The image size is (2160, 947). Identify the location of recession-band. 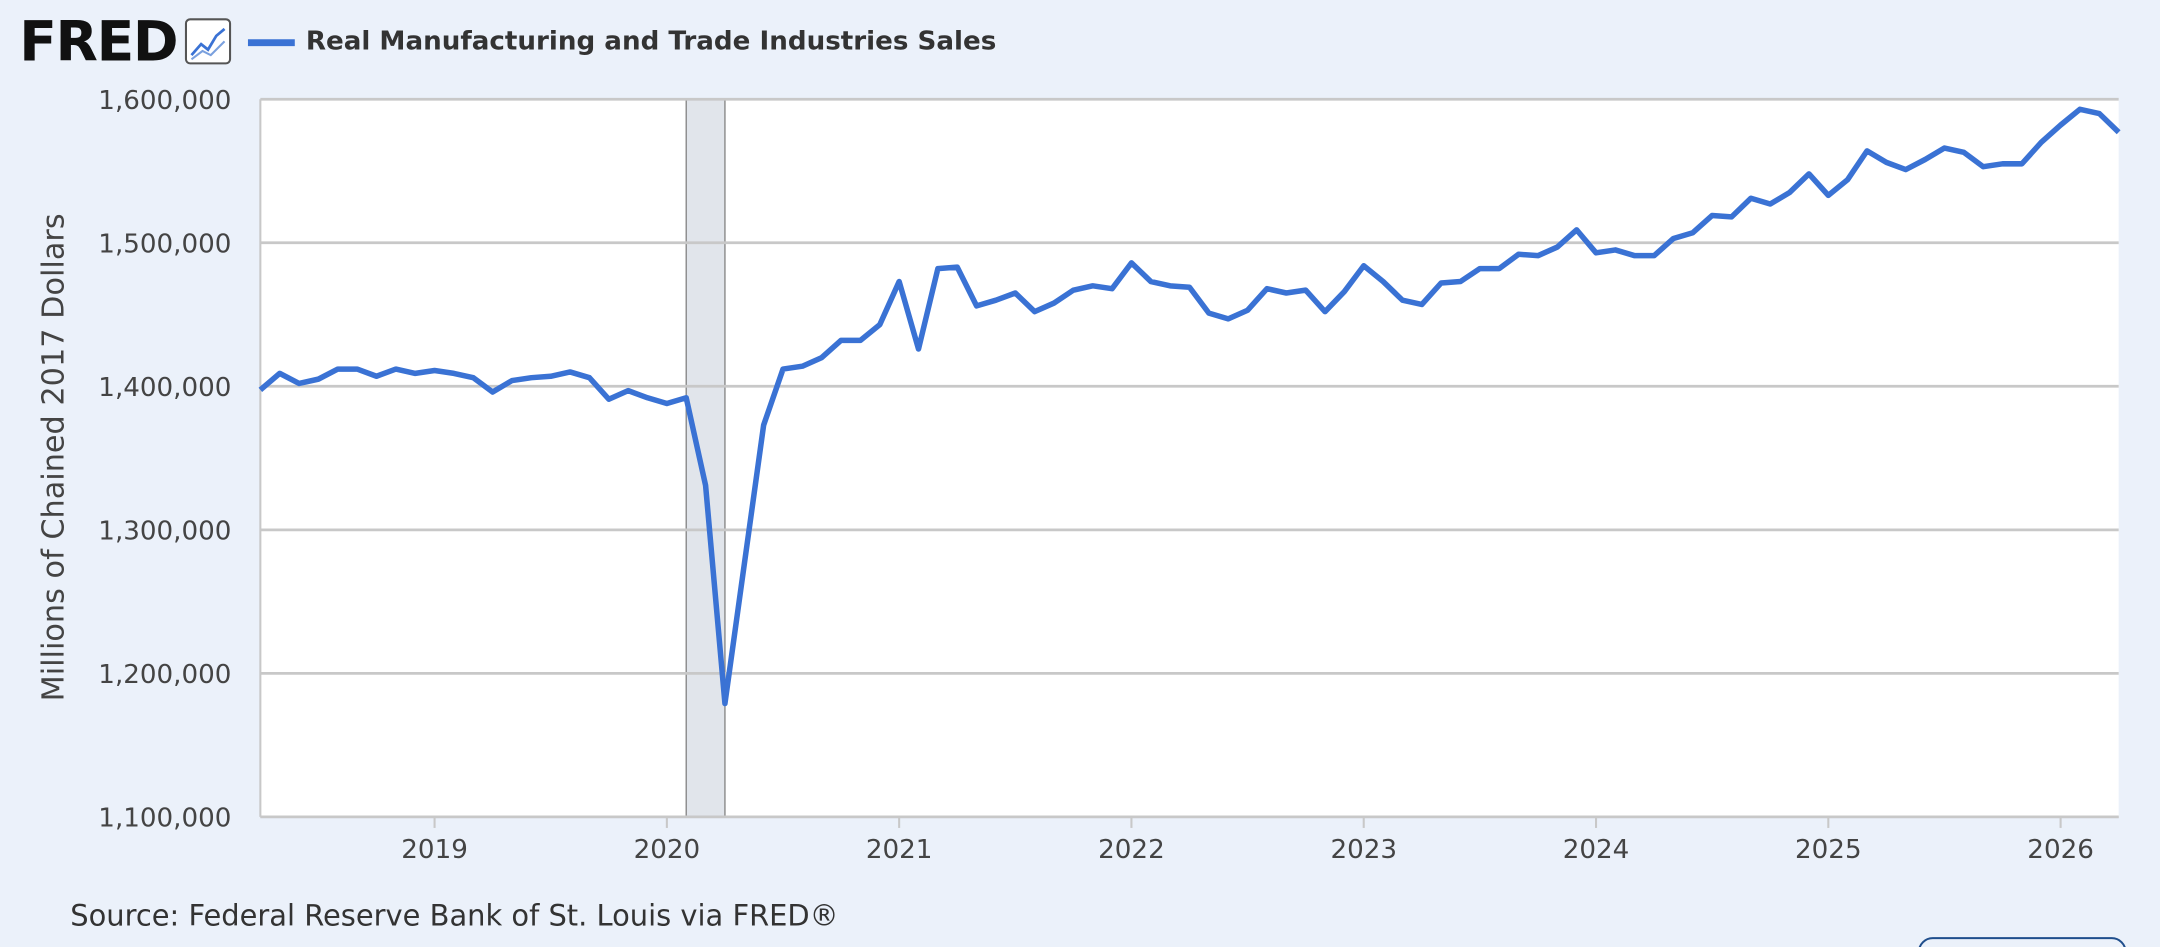
(705, 458).